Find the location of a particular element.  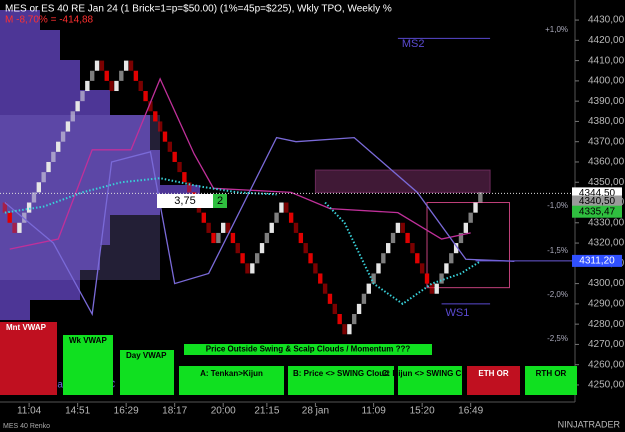

count-box-text: 2 is located at coordinates (220, 201).